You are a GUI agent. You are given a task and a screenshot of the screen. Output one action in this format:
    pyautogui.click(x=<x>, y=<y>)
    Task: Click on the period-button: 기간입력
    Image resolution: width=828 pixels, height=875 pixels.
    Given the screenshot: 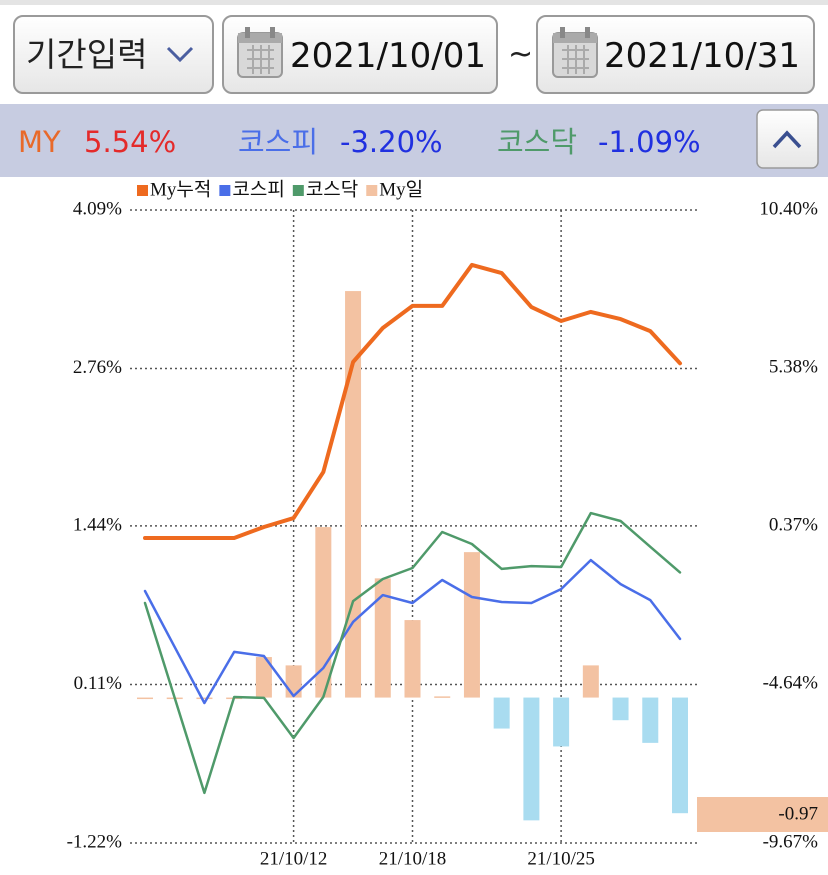 What is the action you would take?
    pyautogui.click(x=113, y=54)
    